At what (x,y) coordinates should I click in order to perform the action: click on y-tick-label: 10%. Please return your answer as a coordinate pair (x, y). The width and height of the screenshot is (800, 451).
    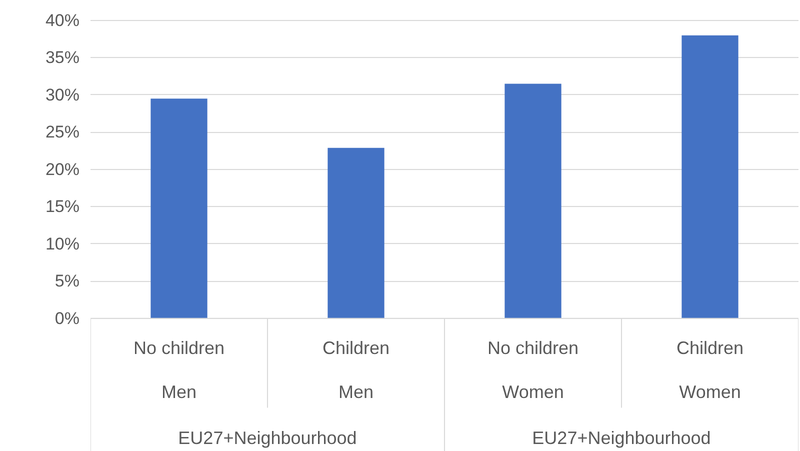
    Looking at the image, I should click on (62, 244).